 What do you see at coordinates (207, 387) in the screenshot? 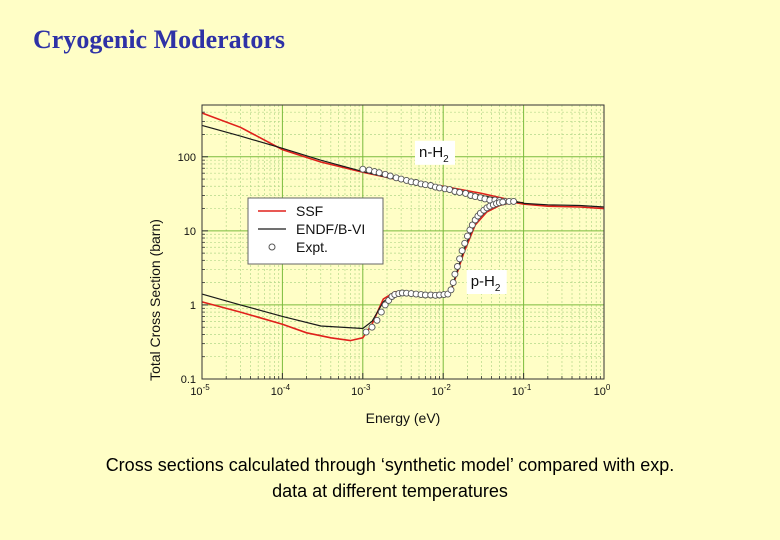
I see `x-tick-label-exponent: -5` at bounding box center [207, 387].